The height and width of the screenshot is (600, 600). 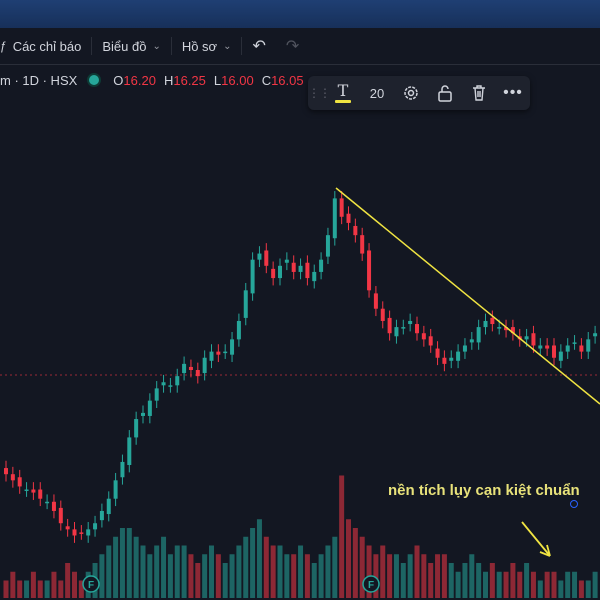 I want to click on drawing-toolbar: ⋮⋮ T 20 •••, so click(x=419, y=93).